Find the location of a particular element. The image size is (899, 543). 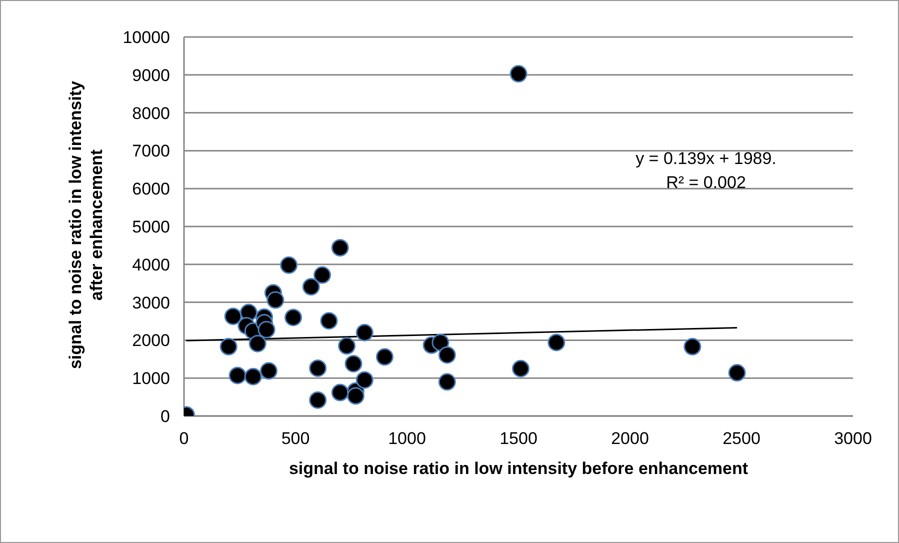

y-tick-label: 1000 is located at coordinates (151, 378).